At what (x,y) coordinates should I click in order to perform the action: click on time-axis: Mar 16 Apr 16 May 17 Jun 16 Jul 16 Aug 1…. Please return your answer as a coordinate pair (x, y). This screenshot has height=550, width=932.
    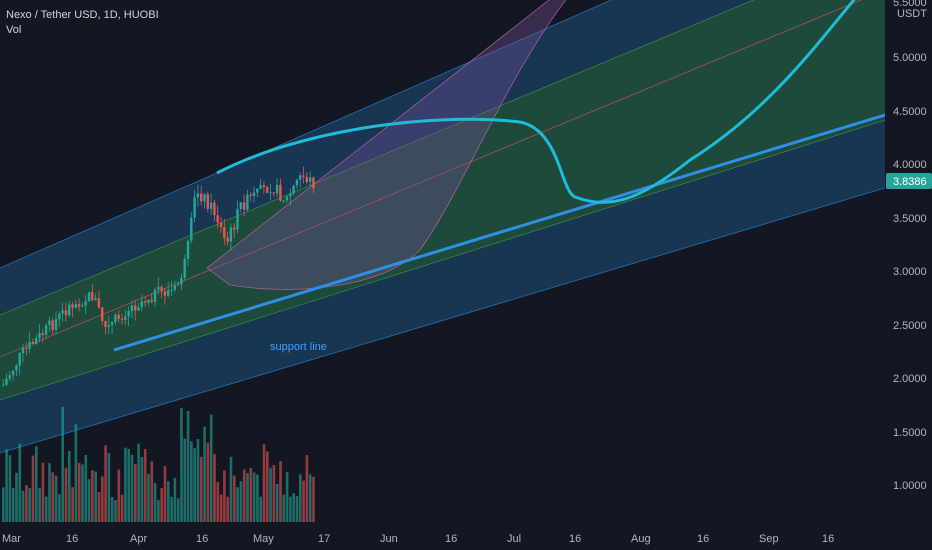
    Looking at the image, I should click on (418, 539).